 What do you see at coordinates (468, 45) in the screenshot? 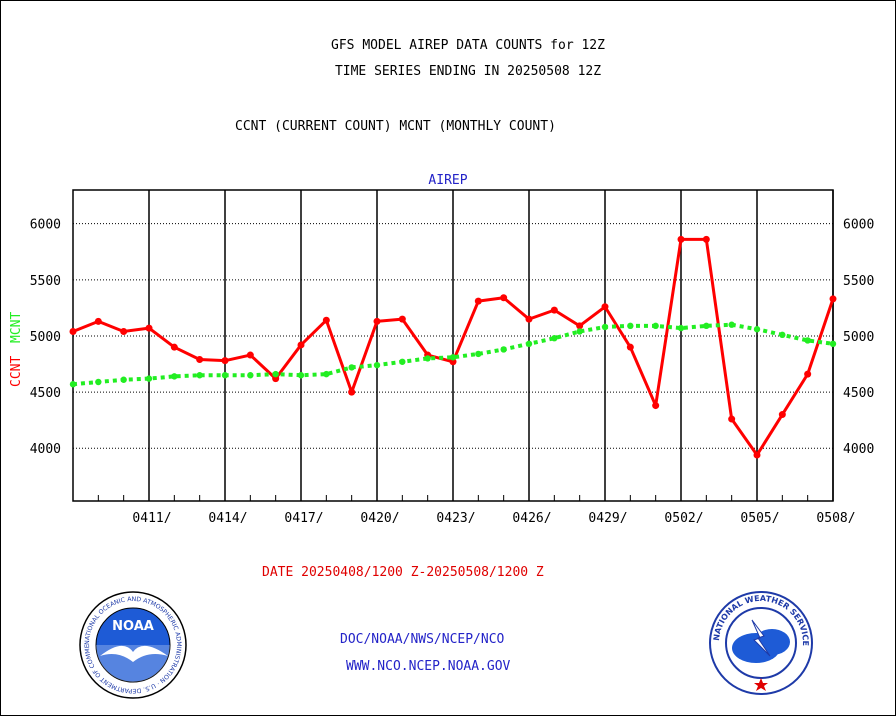
I see `chart-title-line1: GFS MODEL AIREP DATA COUNTS for 12Z` at bounding box center [468, 45].